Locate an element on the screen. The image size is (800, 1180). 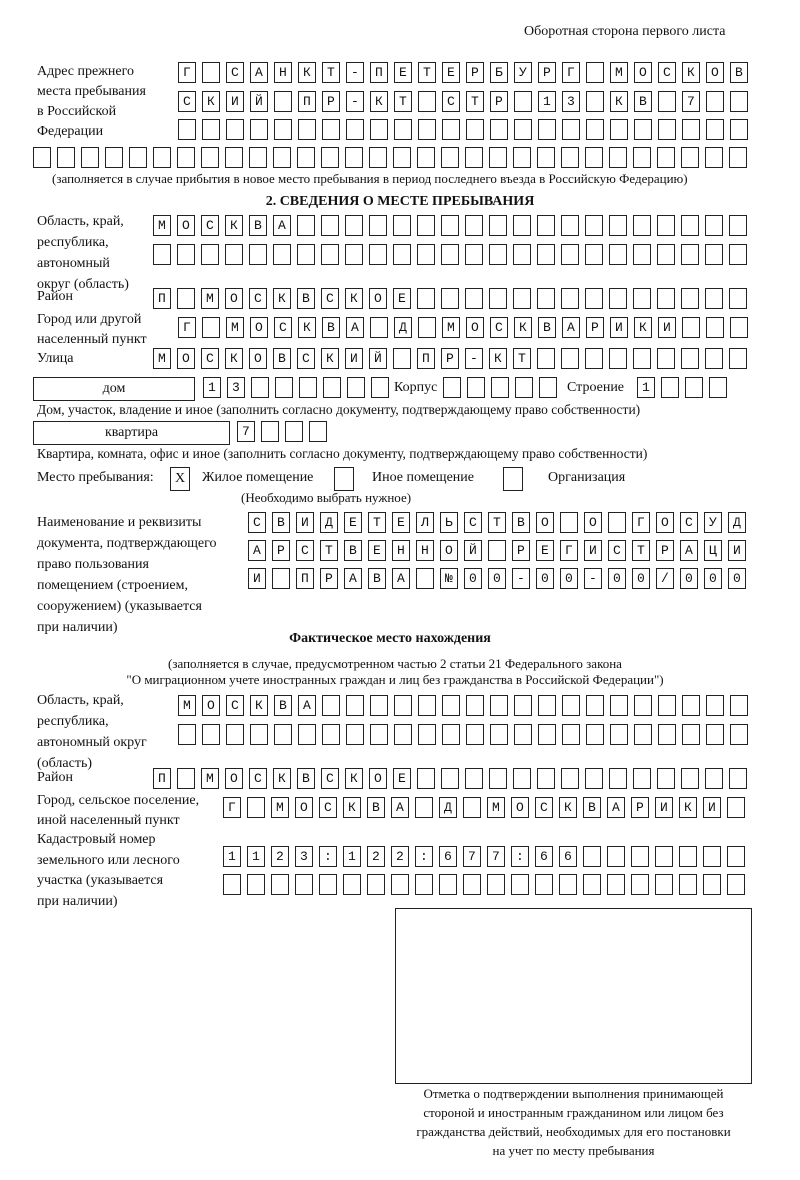
apartment-type-field: квартира is located at coordinates (131, 433).